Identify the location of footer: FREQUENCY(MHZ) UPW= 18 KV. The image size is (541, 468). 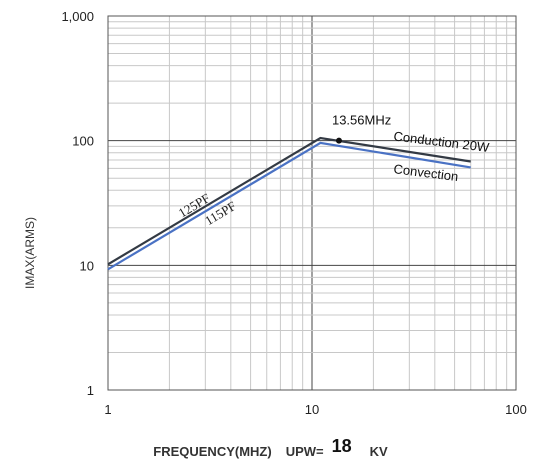
(270, 450).